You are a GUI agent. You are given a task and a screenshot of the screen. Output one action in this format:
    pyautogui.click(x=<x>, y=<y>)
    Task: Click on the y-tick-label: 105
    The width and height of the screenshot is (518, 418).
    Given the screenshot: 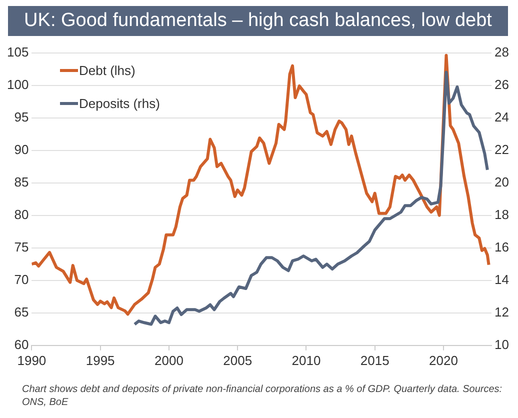 What is the action you would take?
    pyautogui.click(x=17, y=52)
    